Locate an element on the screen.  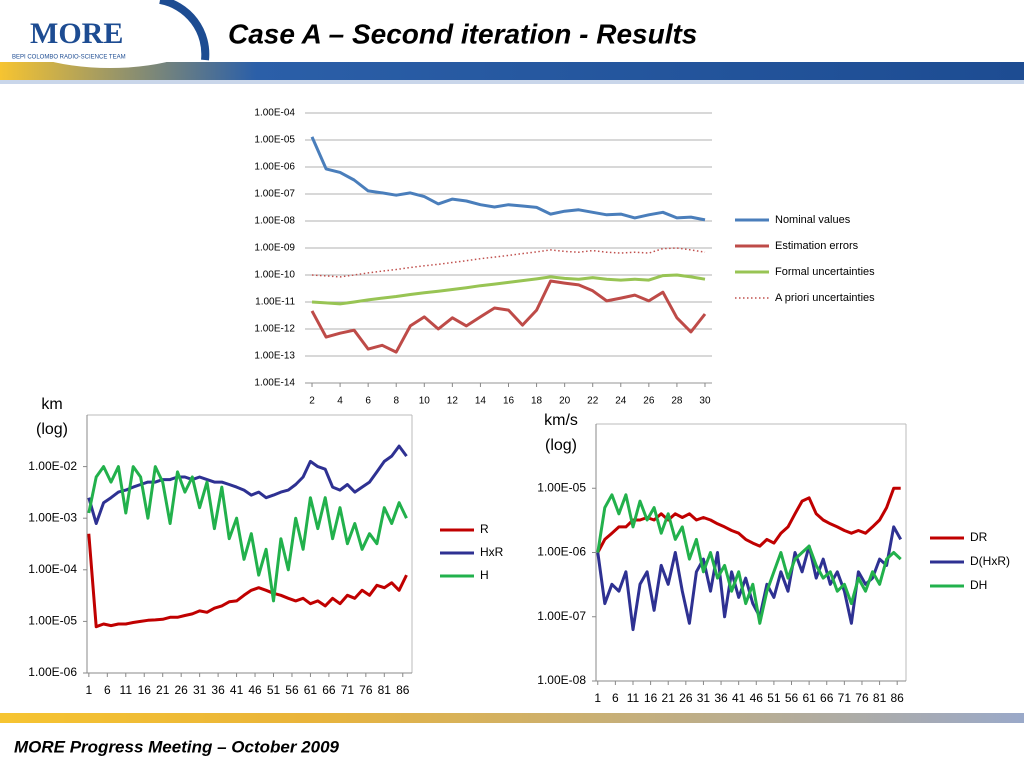
y-tick-label: 1.00E-02 is located at coordinates (52, 466).